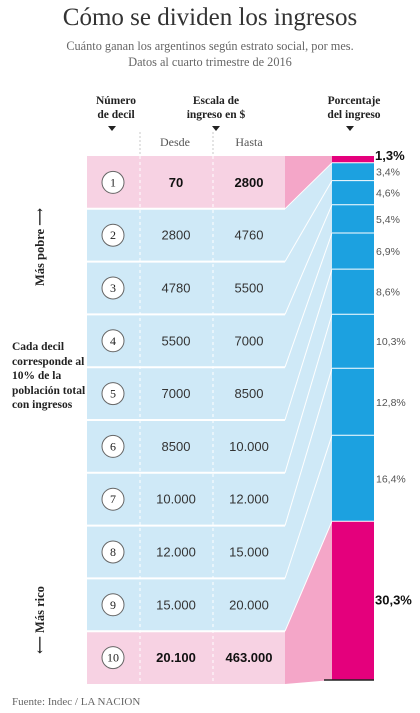 The width and height of the screenshot is (420, 713). What do you see at coordinates (391, 479) in the screenshot?
I see `pct-label-decil-9: 16,4%` at bounding box center [391, 479].